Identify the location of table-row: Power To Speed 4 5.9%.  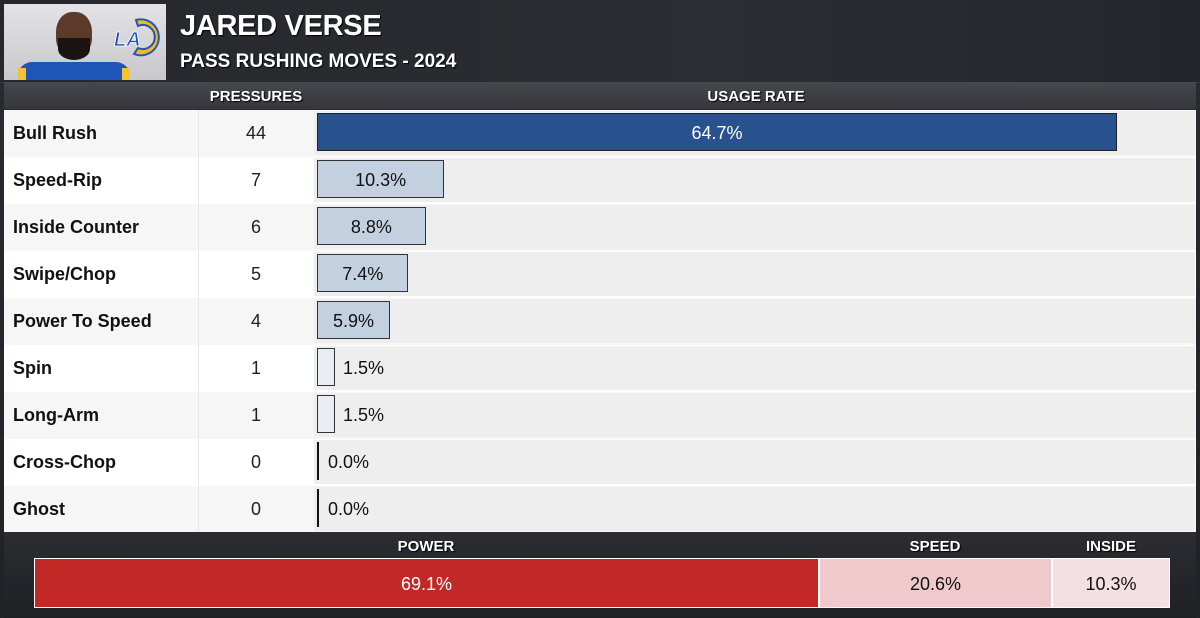
(600, 321).